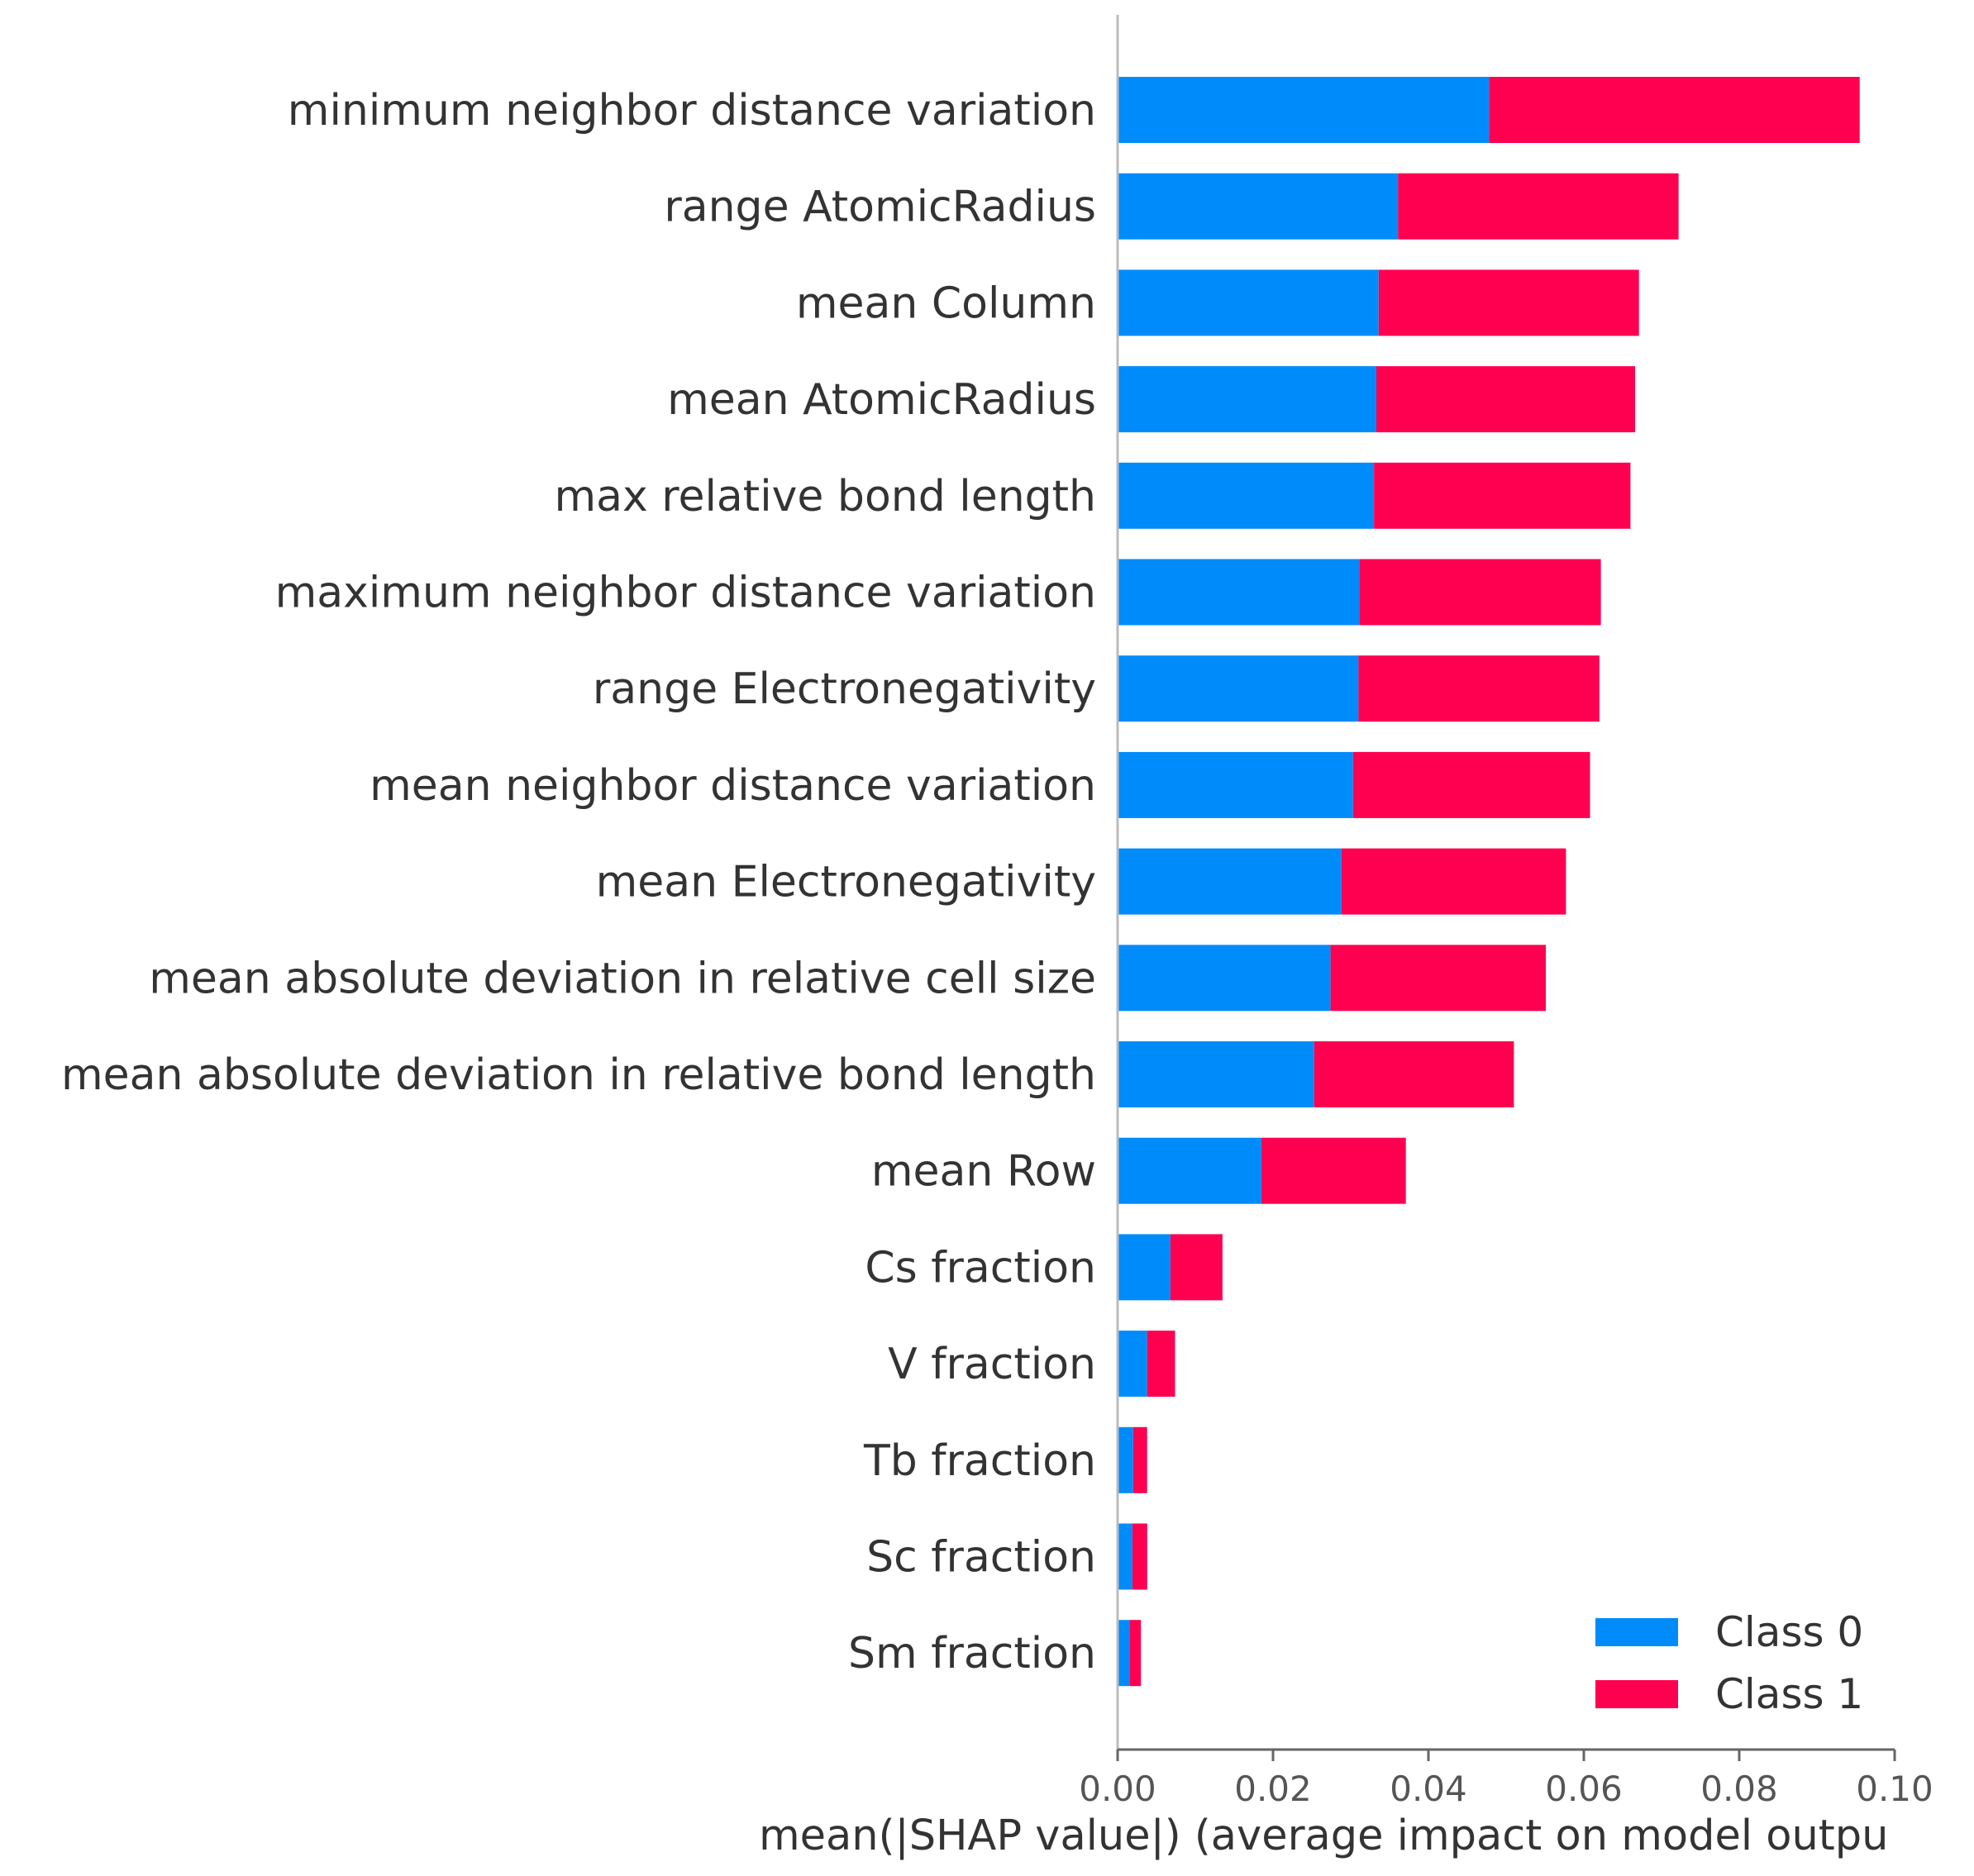 The image size is (1974, 1876). Describe the element at coordinates (1894, 1789) in the screenshot. I see `x-tick-label: 0.10` at that location.